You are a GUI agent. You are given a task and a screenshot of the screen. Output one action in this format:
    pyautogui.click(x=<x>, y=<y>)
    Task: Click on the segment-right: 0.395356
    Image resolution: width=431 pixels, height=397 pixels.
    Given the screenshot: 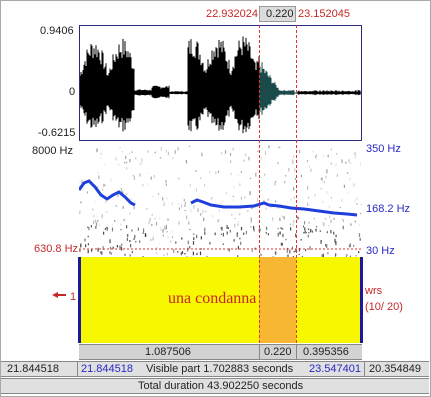 What is the action you would take?
    pyautogui.click(x=329, y=352)
    